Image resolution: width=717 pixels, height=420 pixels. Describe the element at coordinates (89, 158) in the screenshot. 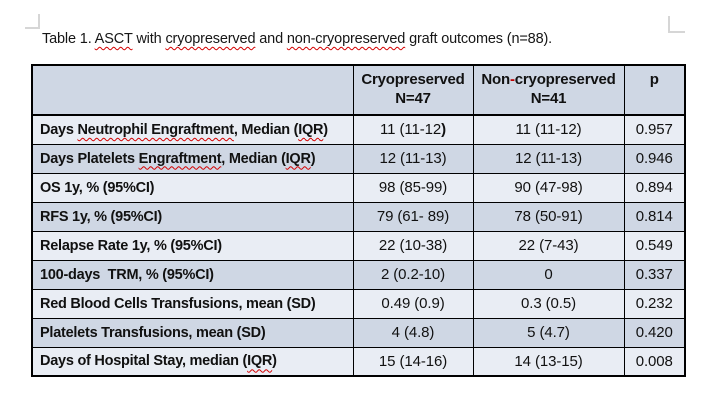

I see `label-text: Days Platelets` at that location.